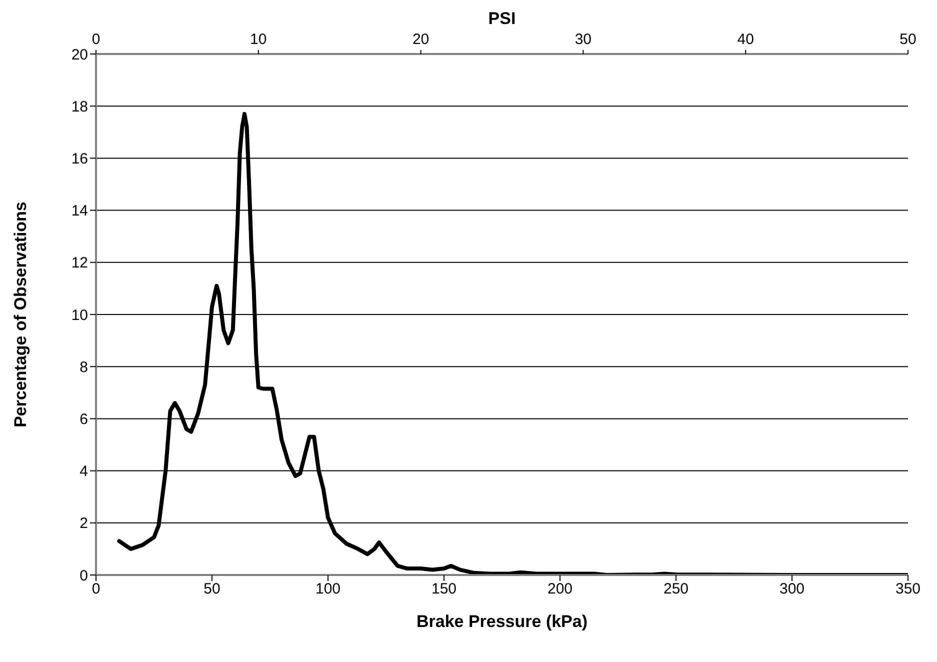  What do you see at coordinates (79, 211) in the screenshot?
I see `y-tick-label: 14` at bounding box center [79, 211].